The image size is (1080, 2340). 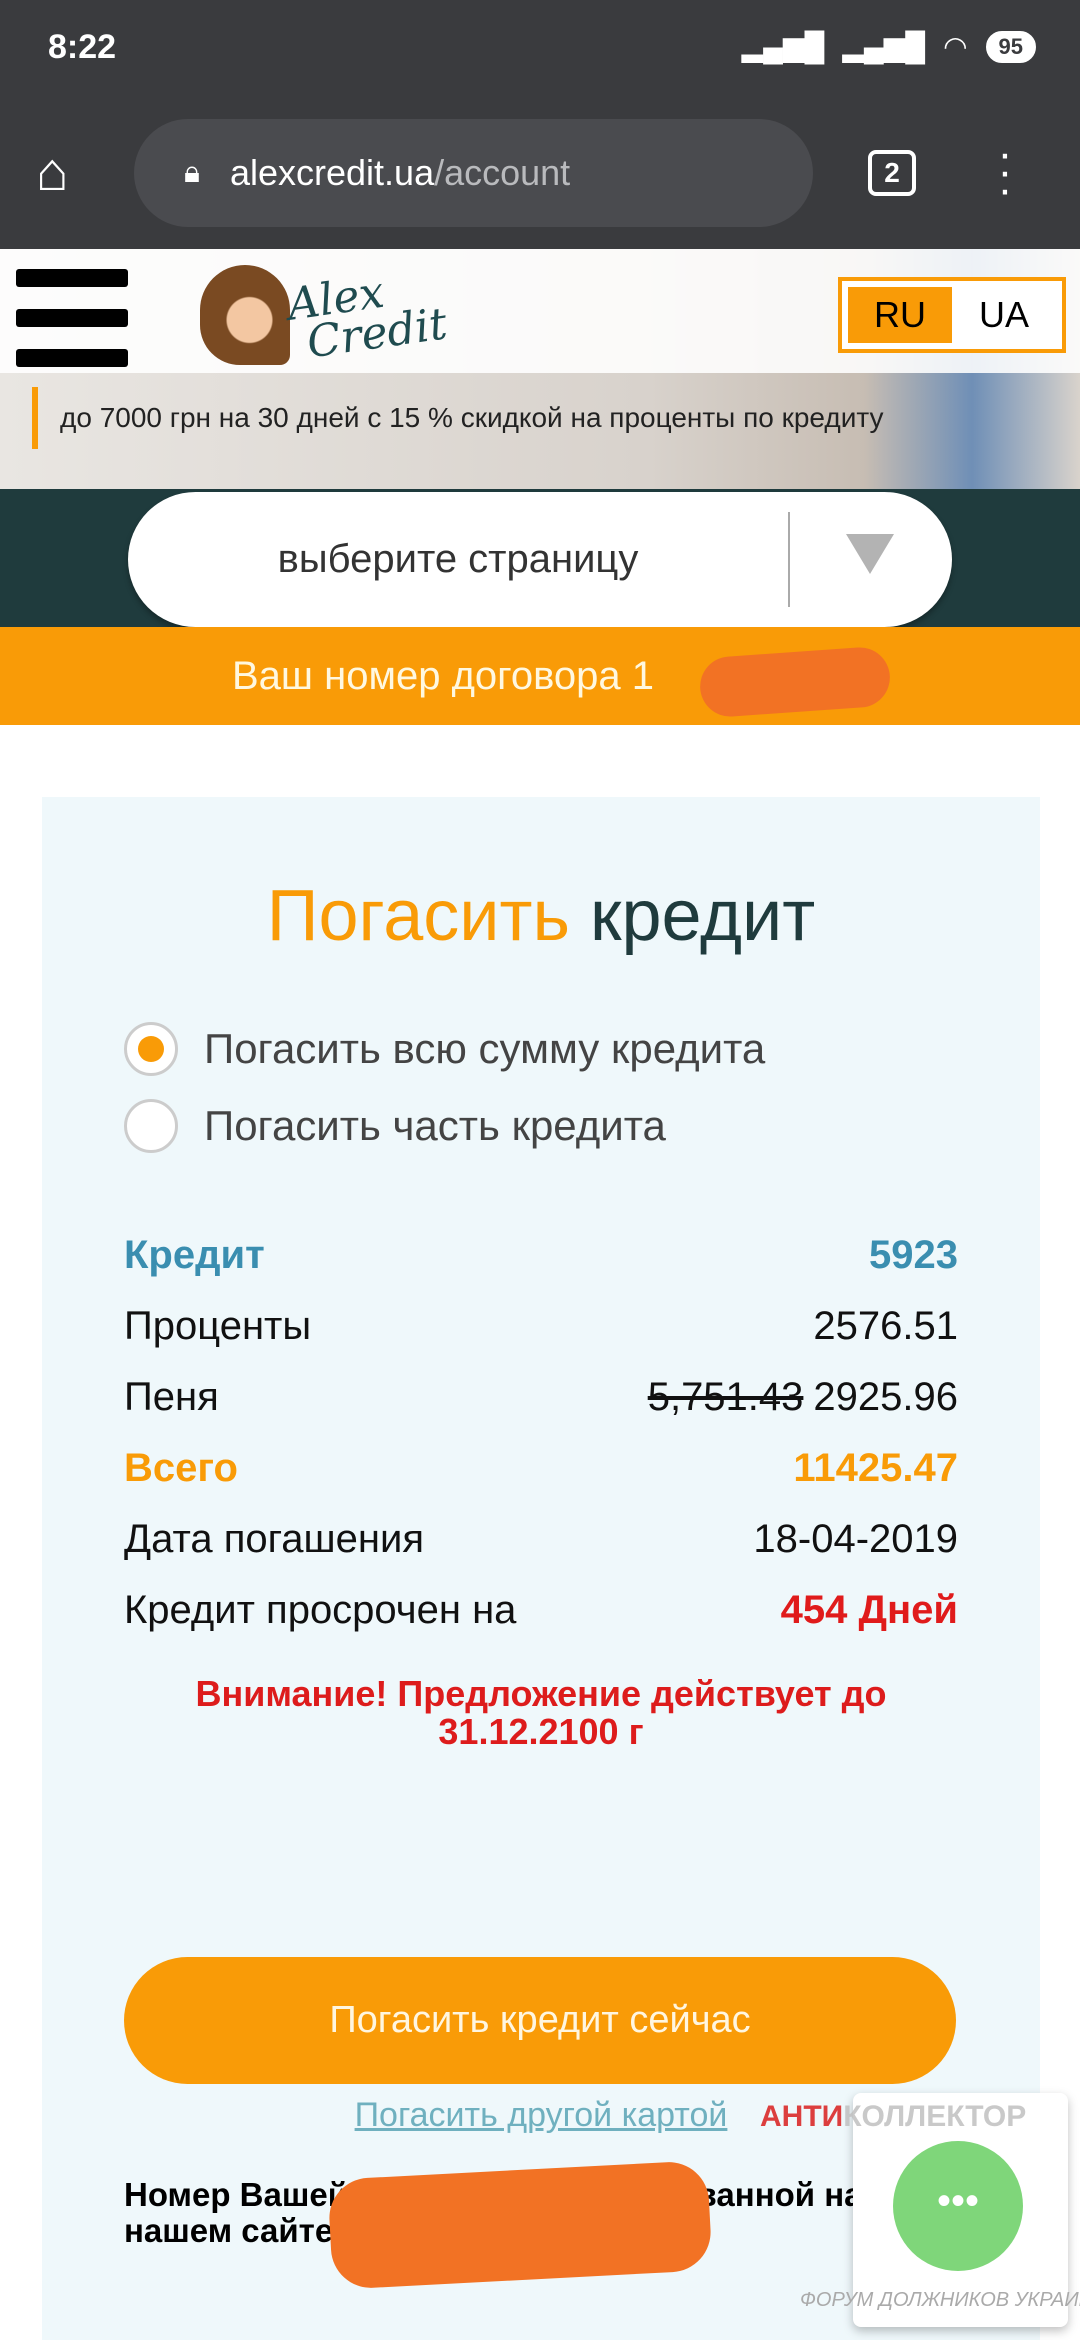 What do you see at coordinates (151, 1126) in the screenshot?
I see `radio-unchecked-icon` at bounding box center [151, 1126].